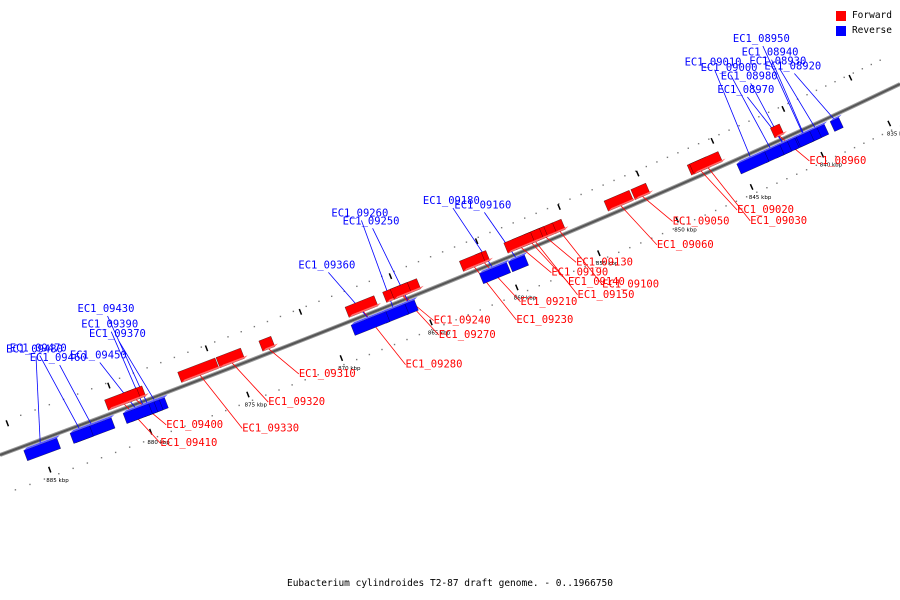 The image size is (900, 600). Describe the element at coordinates (482, 205) in the screenshot. I see `reverse-gene-label: EC1_09160` at that location.